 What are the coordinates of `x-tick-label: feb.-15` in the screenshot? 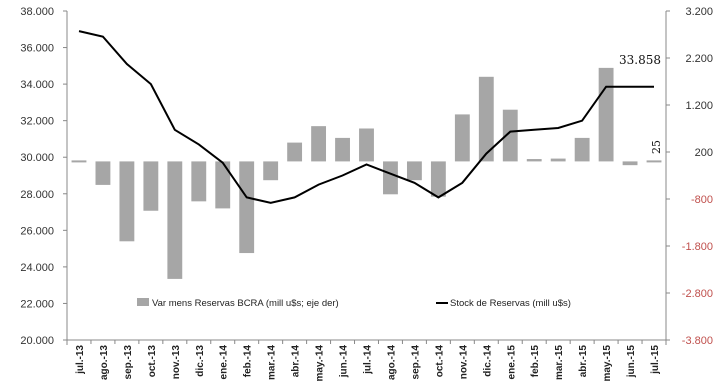 It's located at (535, 361).